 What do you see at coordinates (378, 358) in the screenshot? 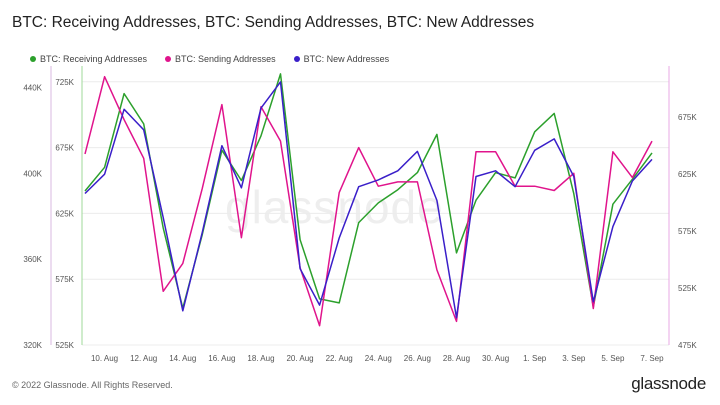
I see `x-tick-7: 24. Aug` at bounding box center [378, 358].